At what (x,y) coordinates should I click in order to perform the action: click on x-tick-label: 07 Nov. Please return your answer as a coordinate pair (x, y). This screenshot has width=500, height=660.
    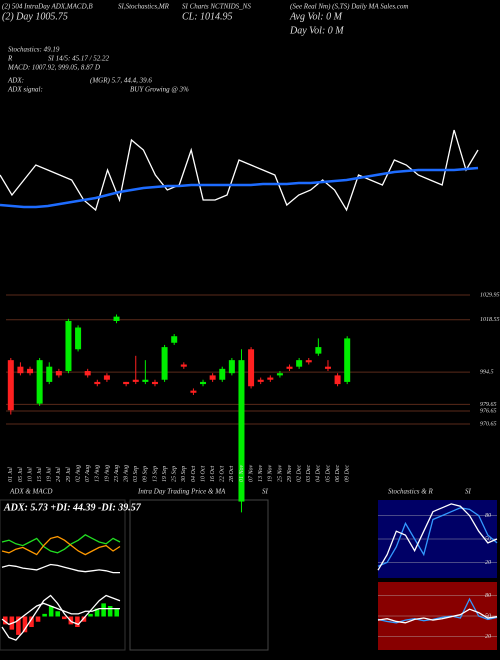
    Looking at the image, I should click on (251, 473).